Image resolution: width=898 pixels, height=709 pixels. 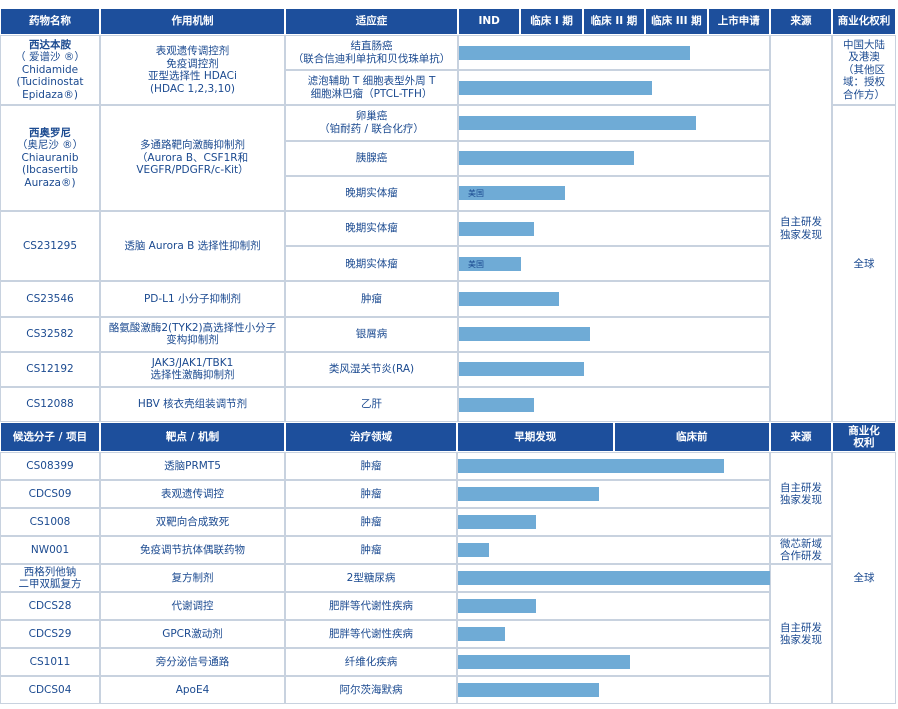 What do you see at coordinates (50, 437) in the screenshot?
I see `header-cell: 候选分子 / 项目` at bounding box center [50, 437].